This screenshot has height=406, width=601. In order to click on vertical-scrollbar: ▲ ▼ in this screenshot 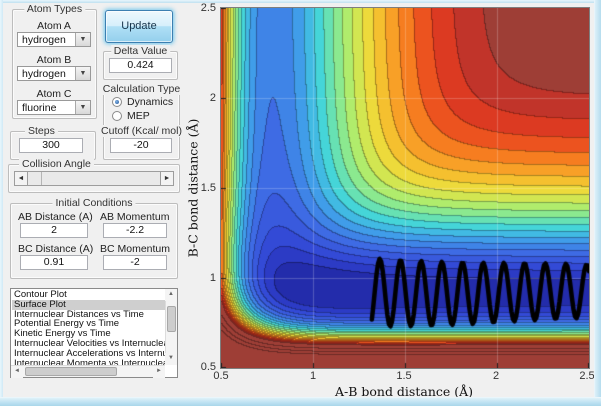, I will do `click(171, 327)`.